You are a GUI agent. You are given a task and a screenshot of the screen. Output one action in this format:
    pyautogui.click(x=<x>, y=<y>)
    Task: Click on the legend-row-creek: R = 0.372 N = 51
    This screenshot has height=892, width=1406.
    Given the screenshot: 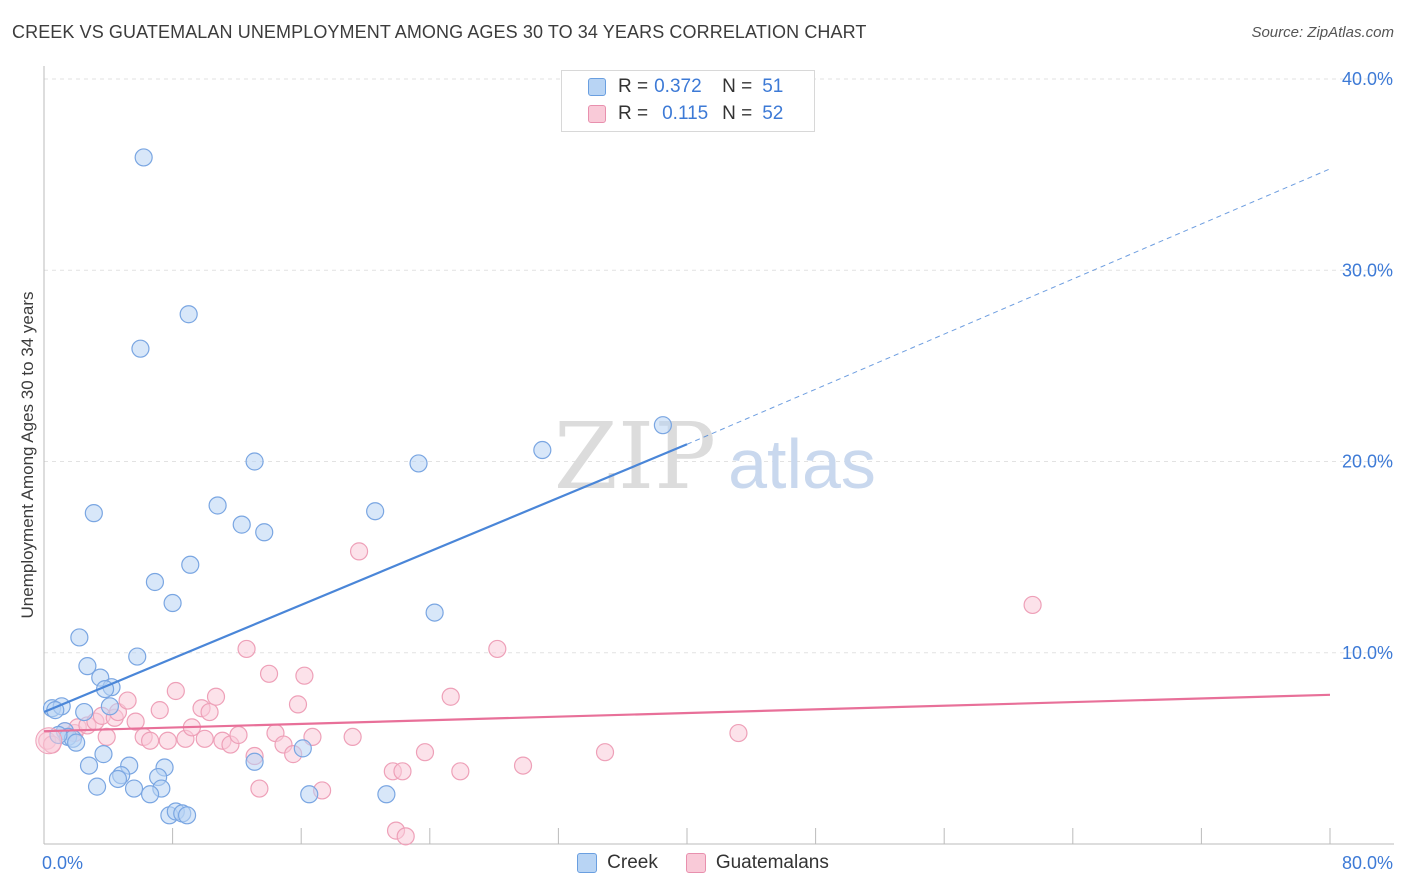 What is the action you would take?
    pyautogui.click(x=685, y=87)
    